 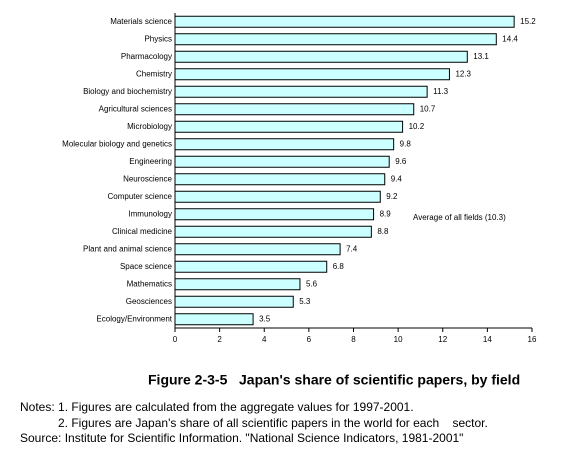 What do you see at coordinates (146, 266) in the screenshot?
I see `y-tick-label: Space science` at bounding box center [146, 266].